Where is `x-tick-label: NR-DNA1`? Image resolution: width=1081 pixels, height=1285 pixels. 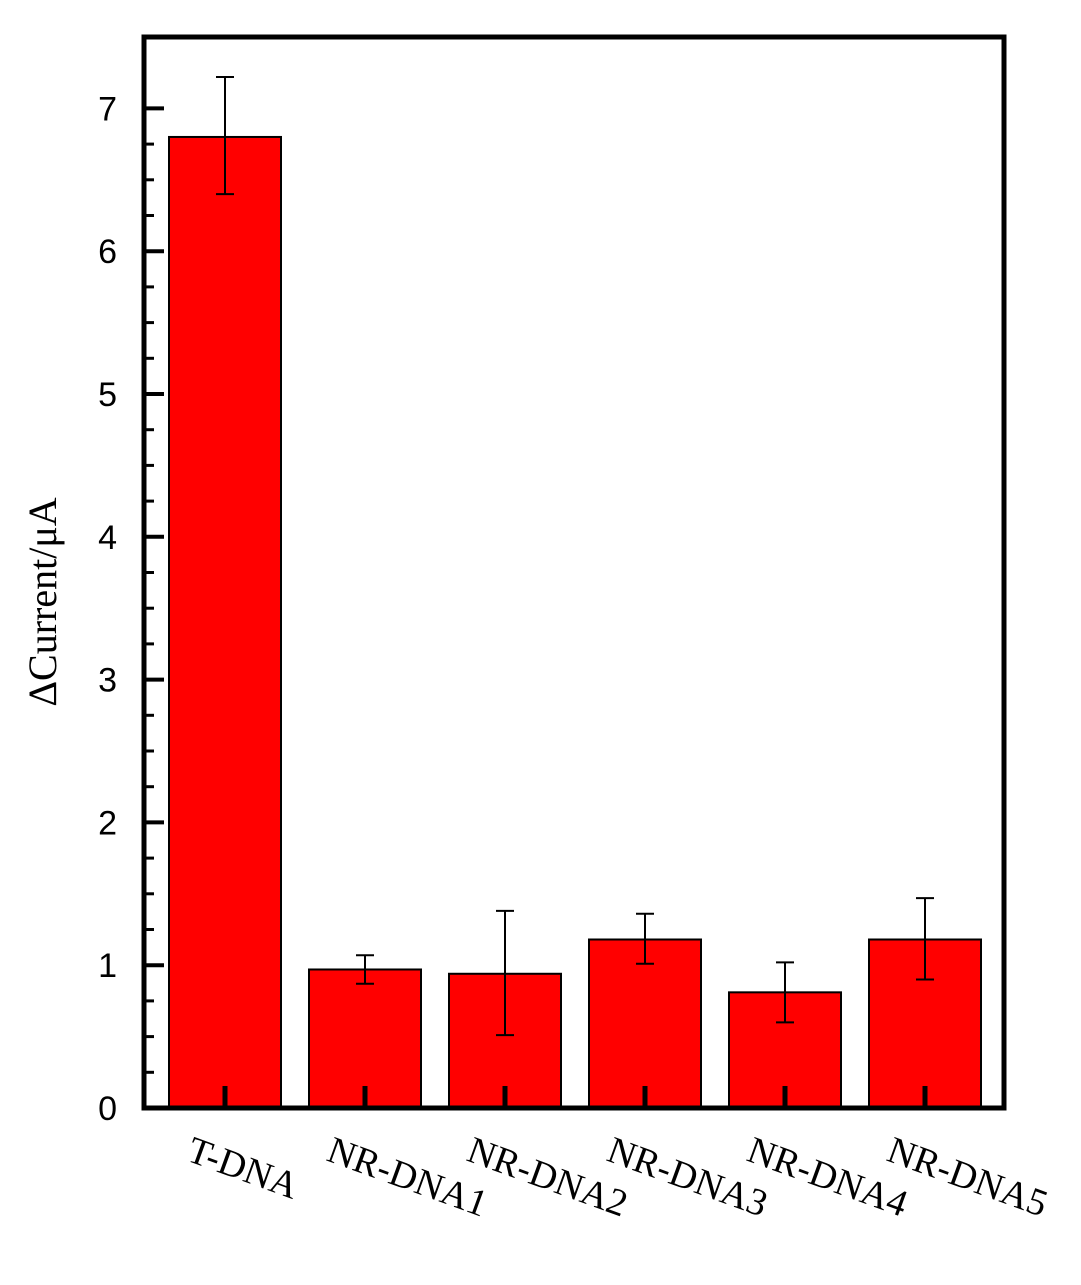
x-tick-label: NR-DNA1 is located at coordinates (407, 1177).